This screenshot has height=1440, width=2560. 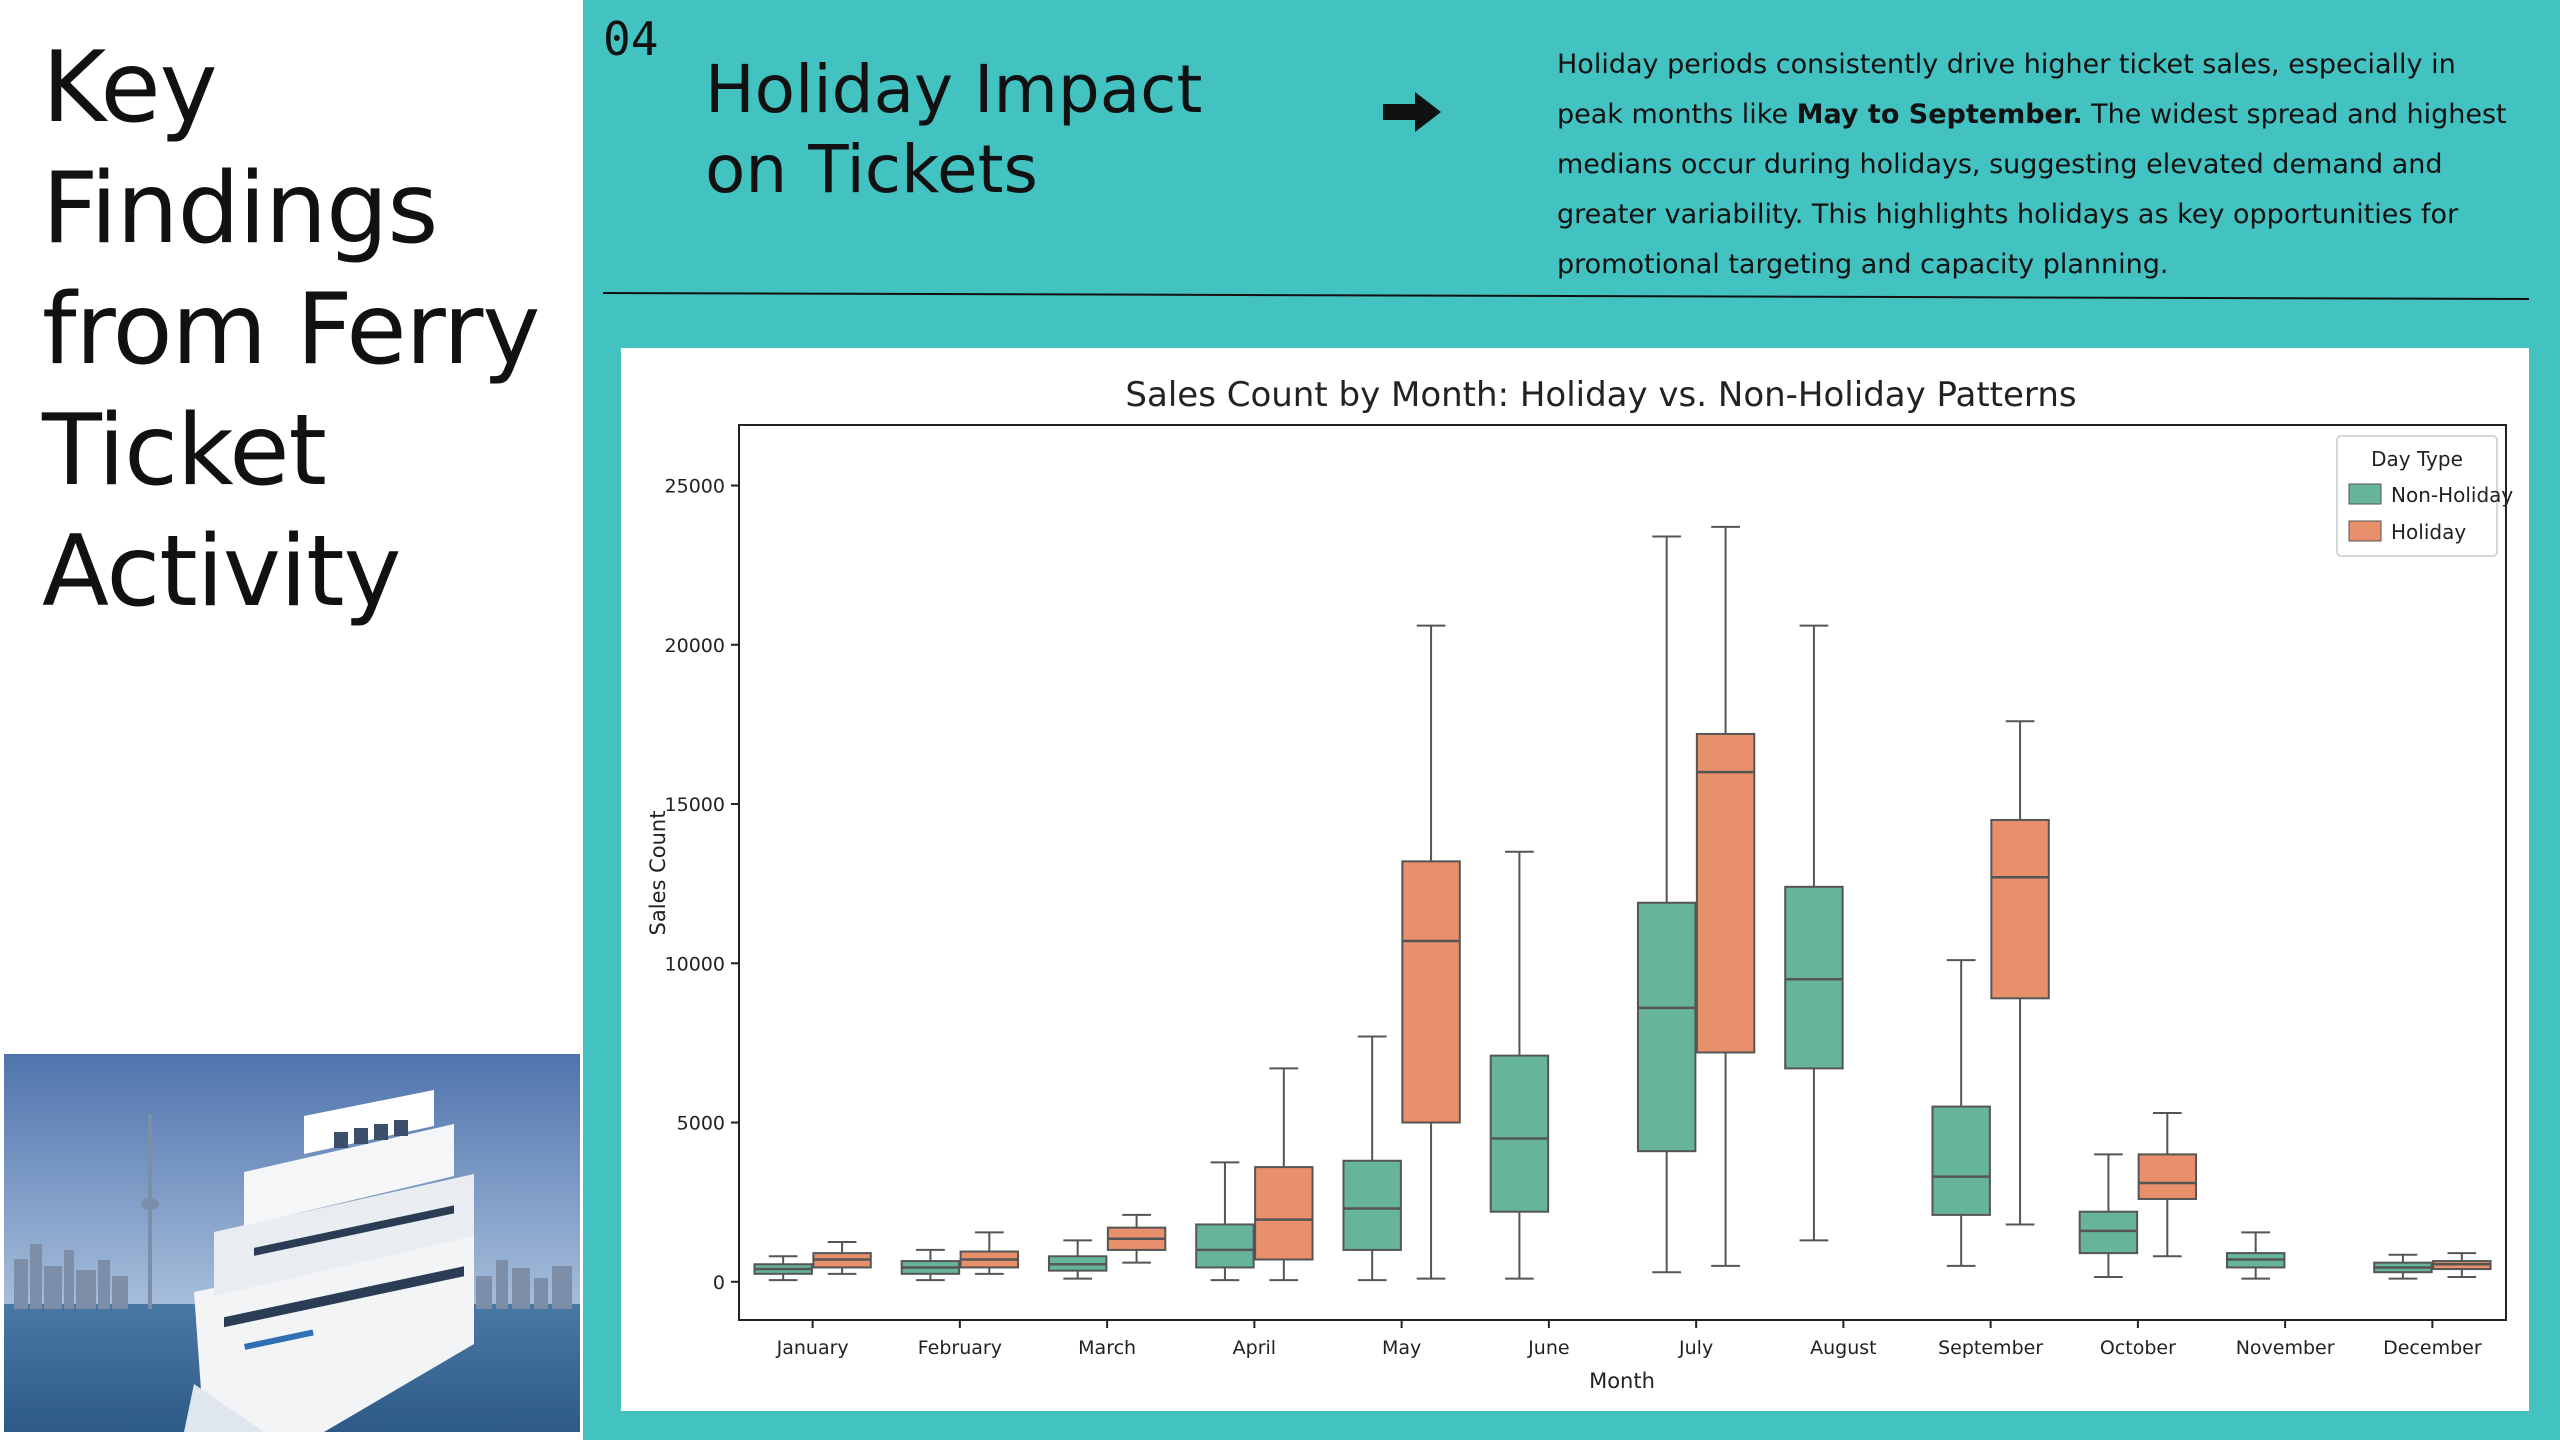 What do you see at coordinates (1990, 1348) in the screenshot?
I see `x-tick-label: September` at bounding box center [1990, 1348].